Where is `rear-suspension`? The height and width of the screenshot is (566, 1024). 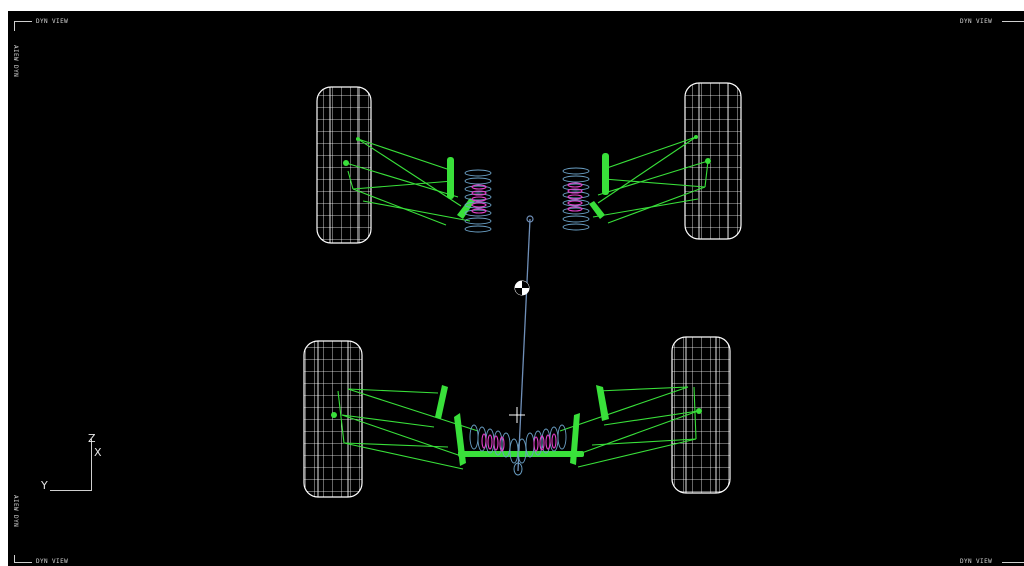
rear-suspension is located at coordinates (516, 430).